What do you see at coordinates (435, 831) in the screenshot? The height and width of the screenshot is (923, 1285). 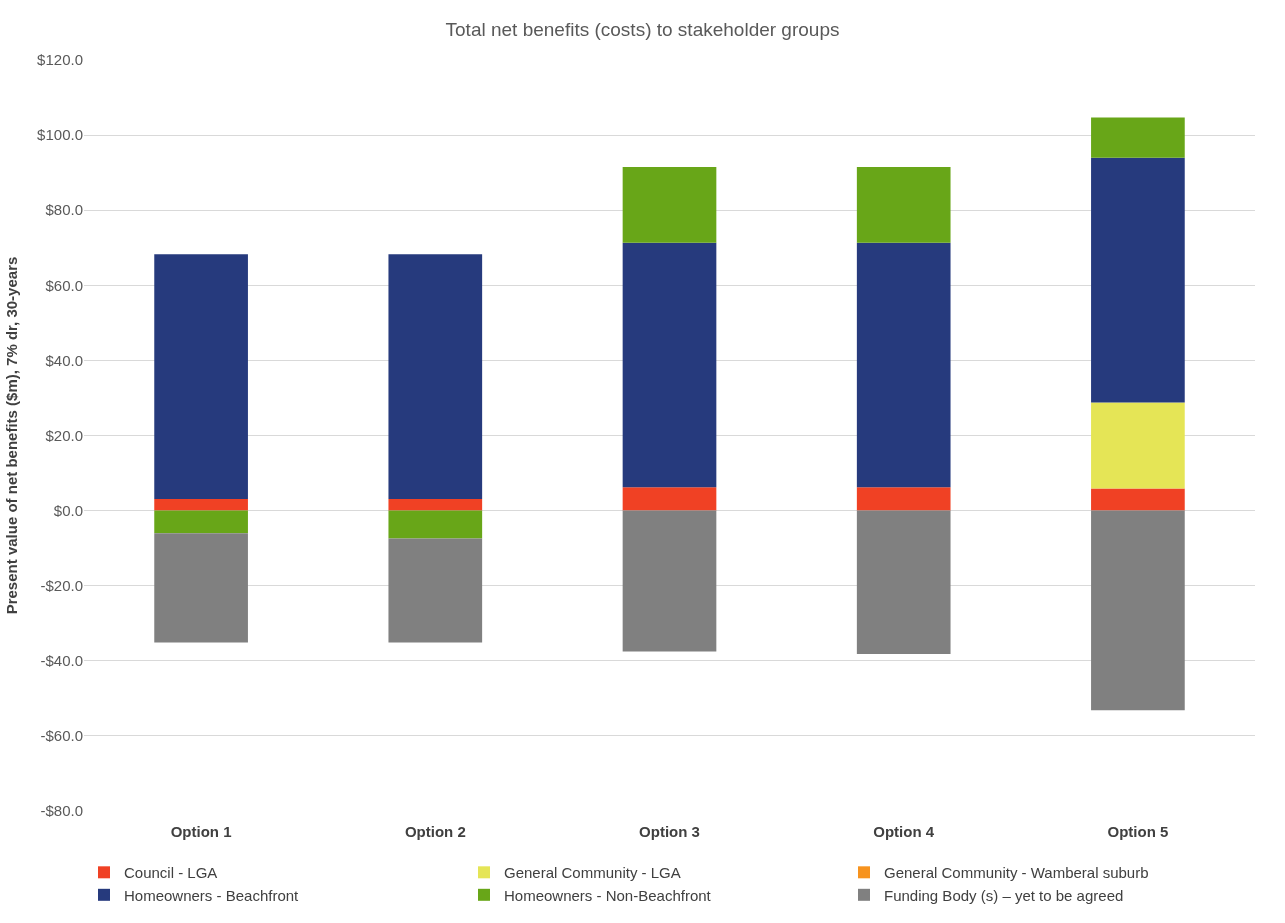 I see `x-tick-label: Option 2` at bounding box center [435, 831].